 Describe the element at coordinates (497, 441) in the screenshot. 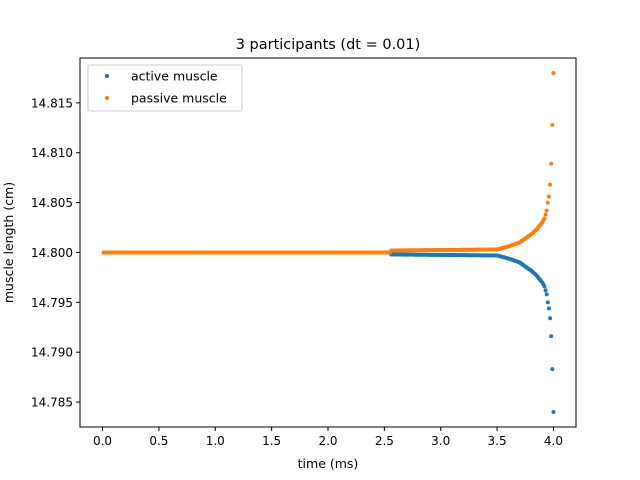

I see `x-tick-label: 3.5` at that location.